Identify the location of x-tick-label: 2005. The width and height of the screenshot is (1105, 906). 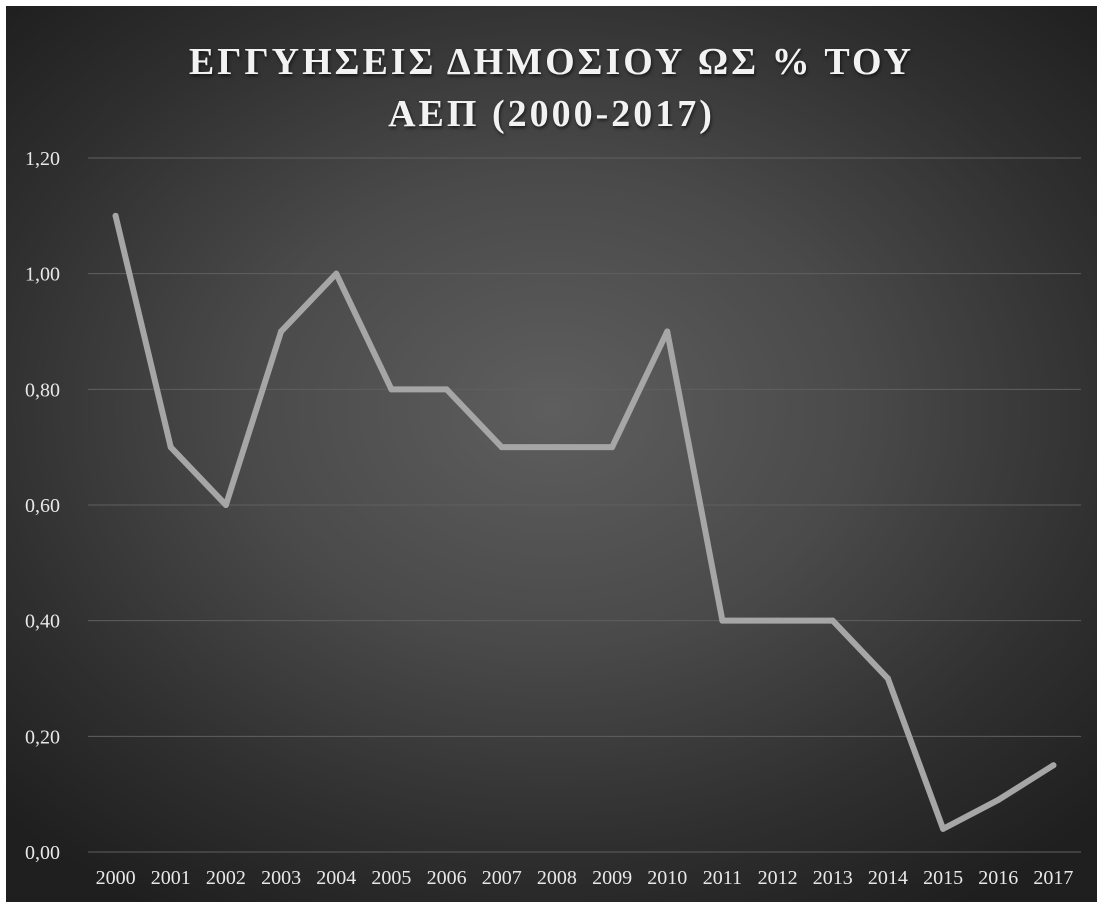
(391, 878).